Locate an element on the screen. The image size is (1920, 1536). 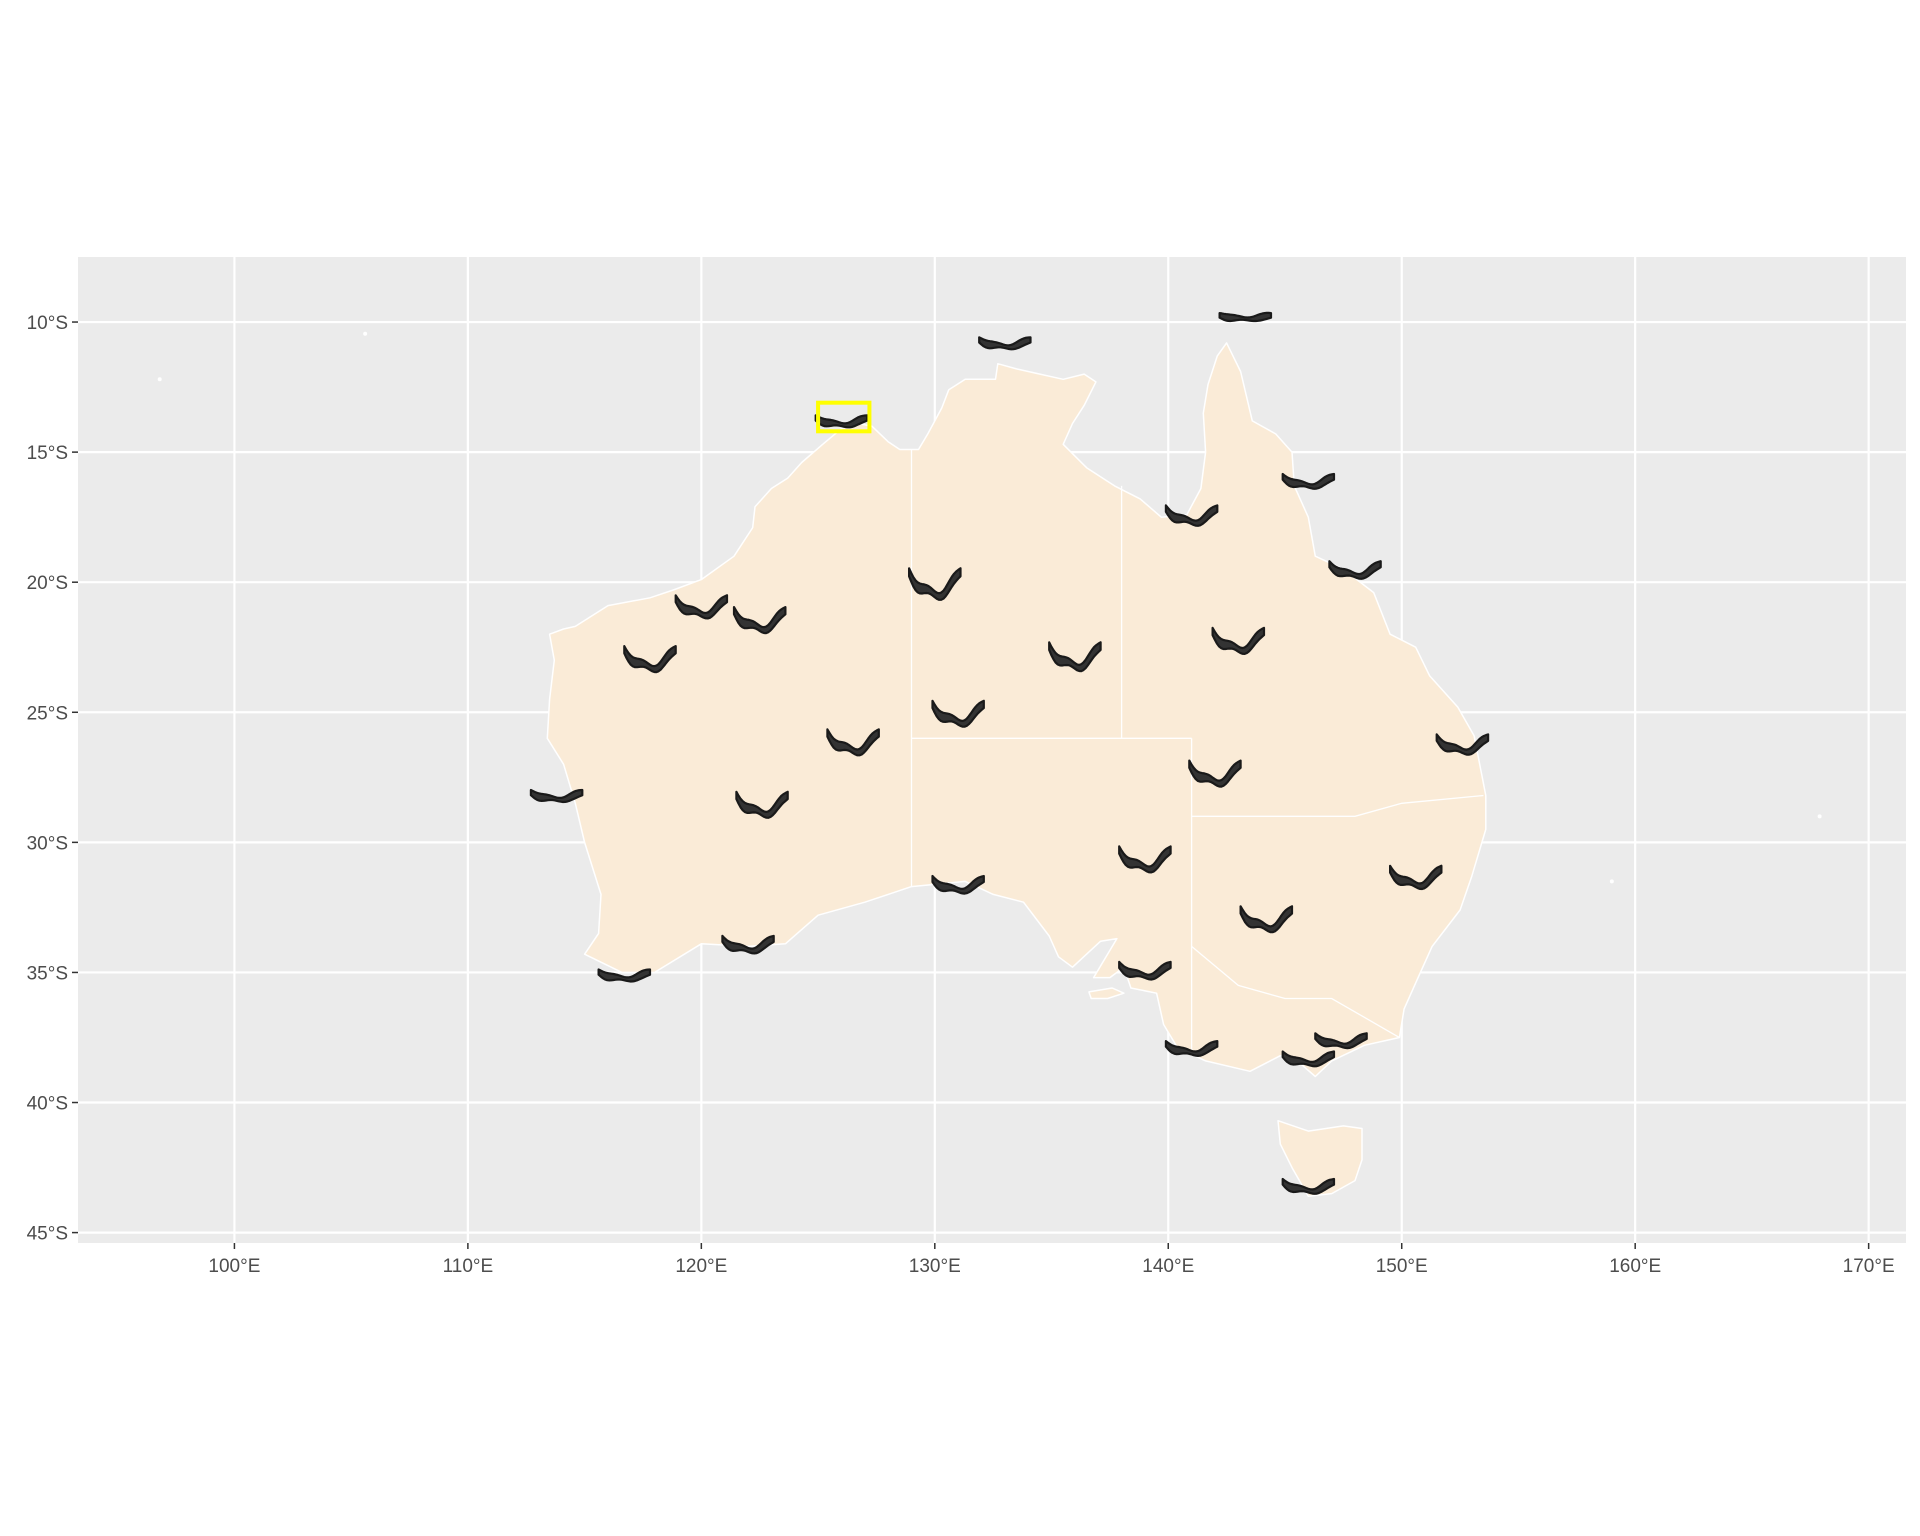
y-tick-label: 45°S is located at coordinates (47, 1234).